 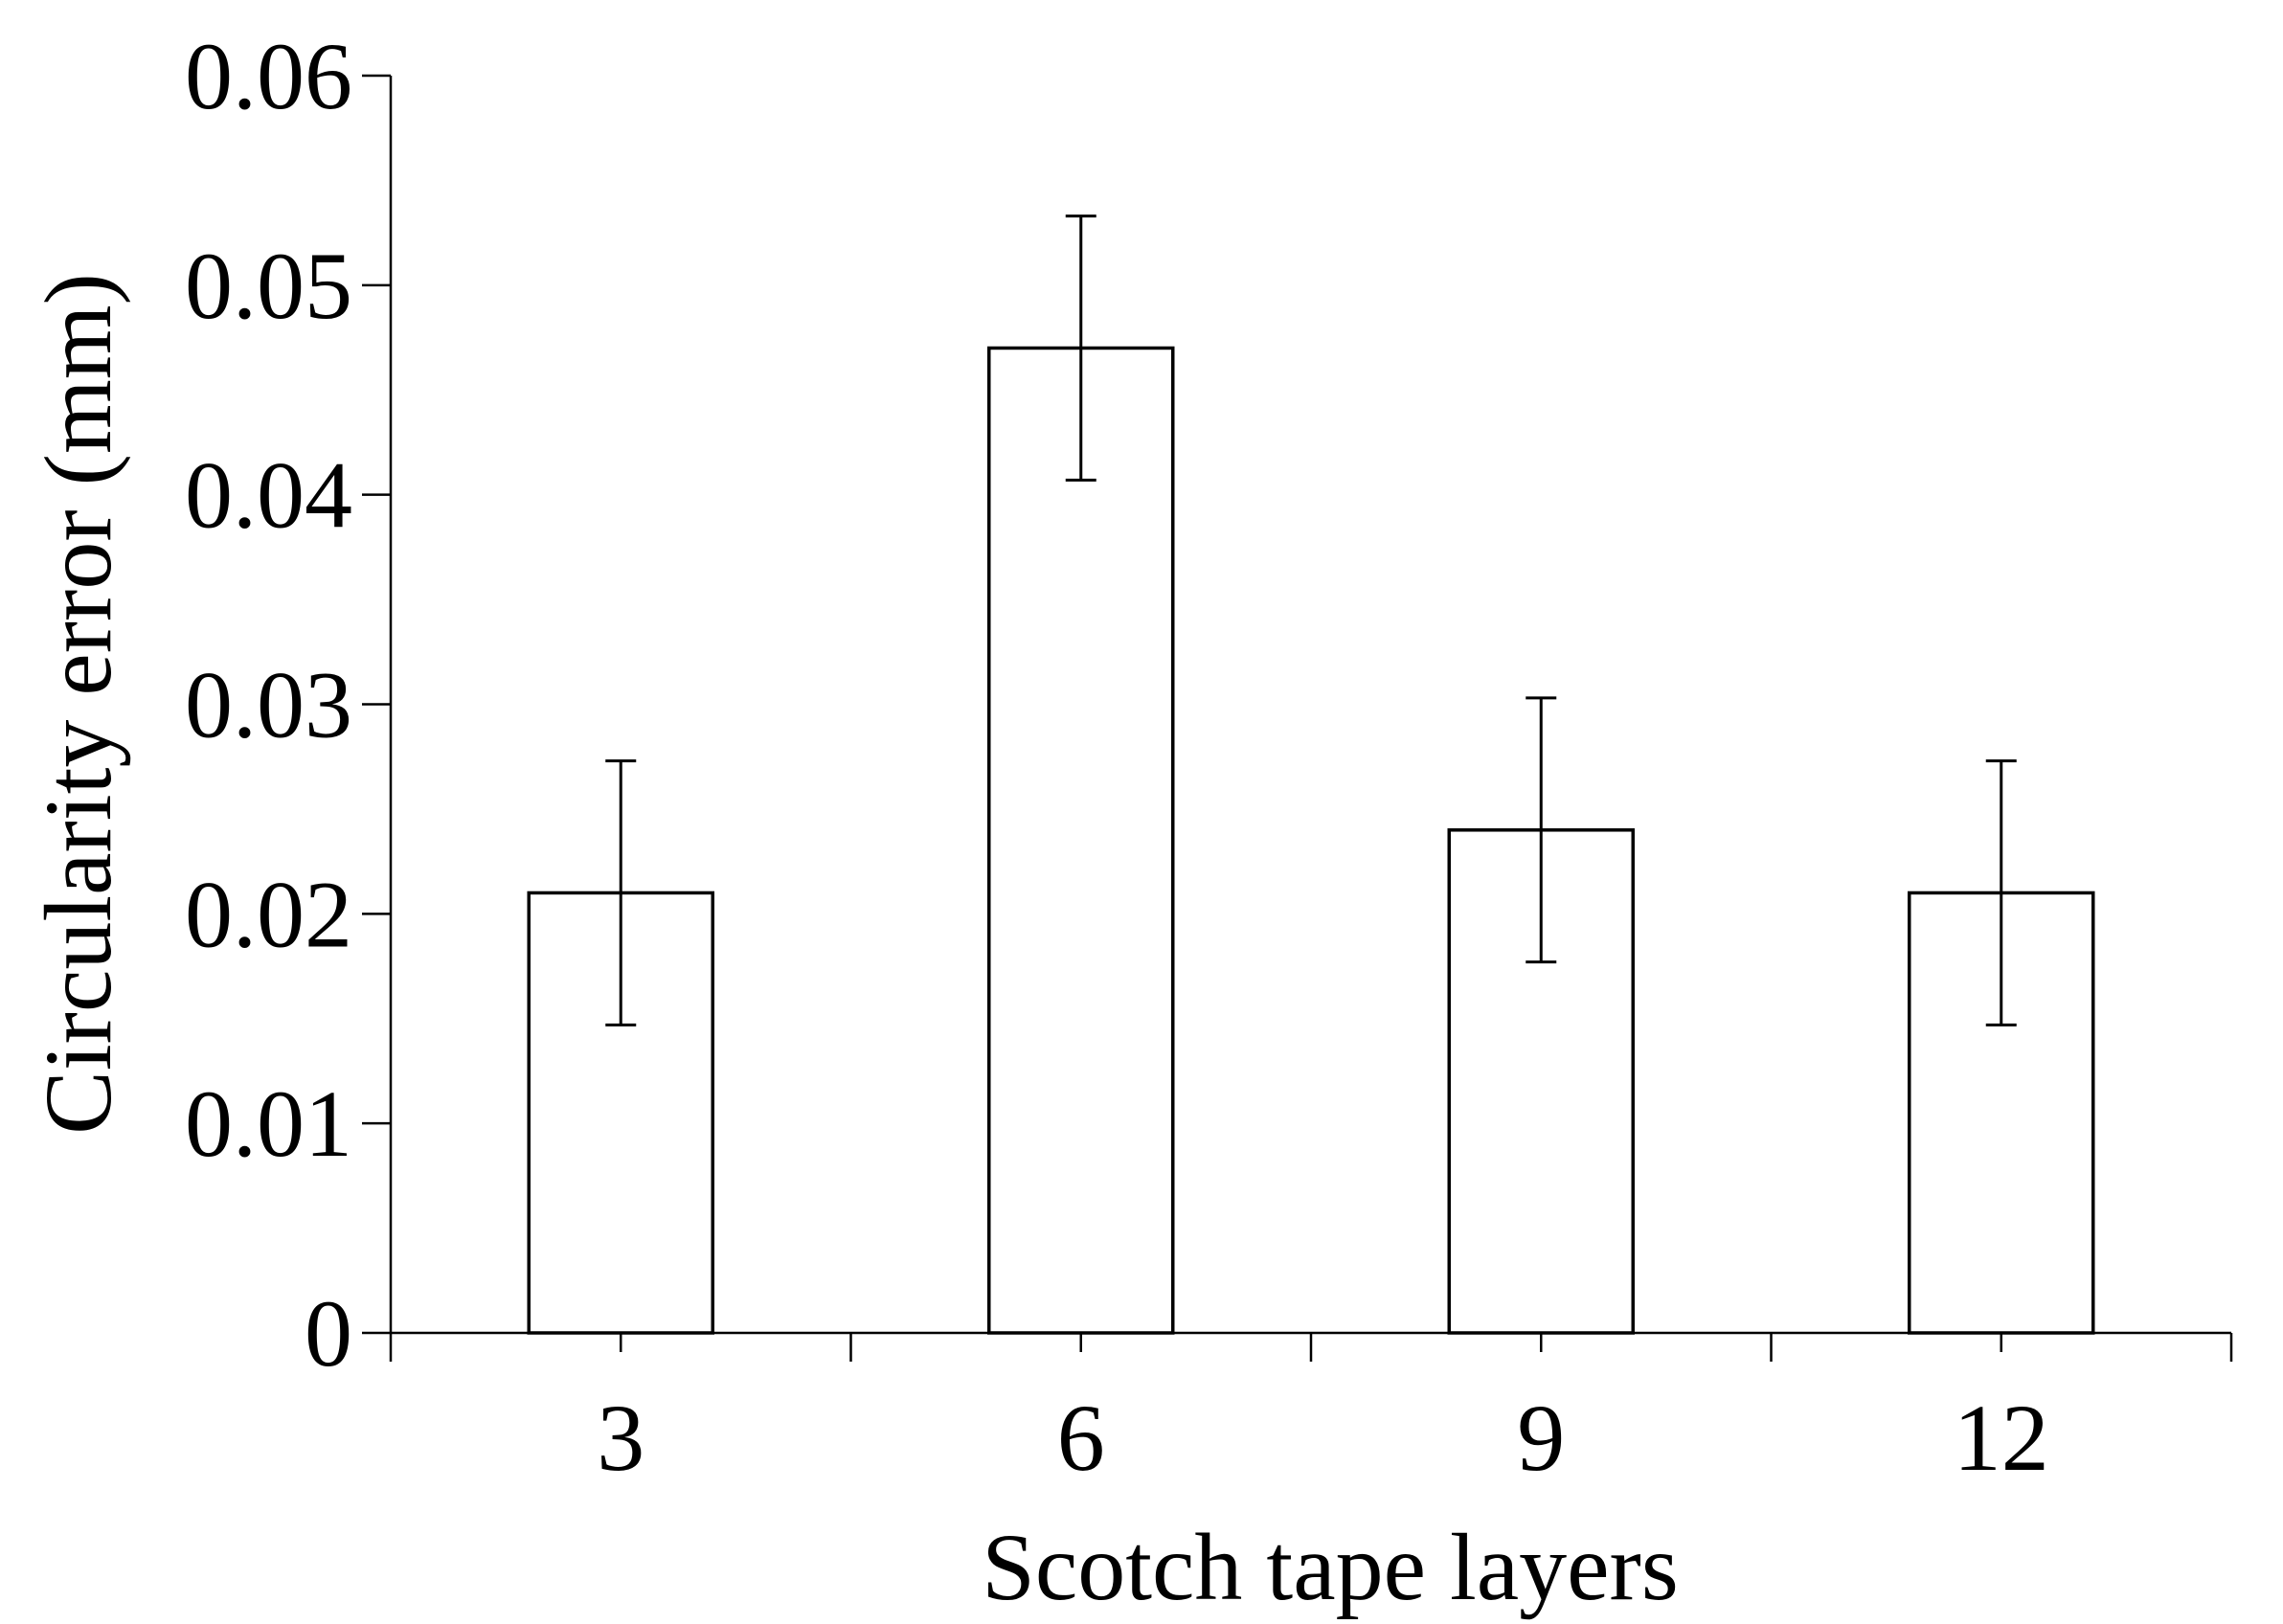 I want to click on bar, so click(x=1081, y=840).